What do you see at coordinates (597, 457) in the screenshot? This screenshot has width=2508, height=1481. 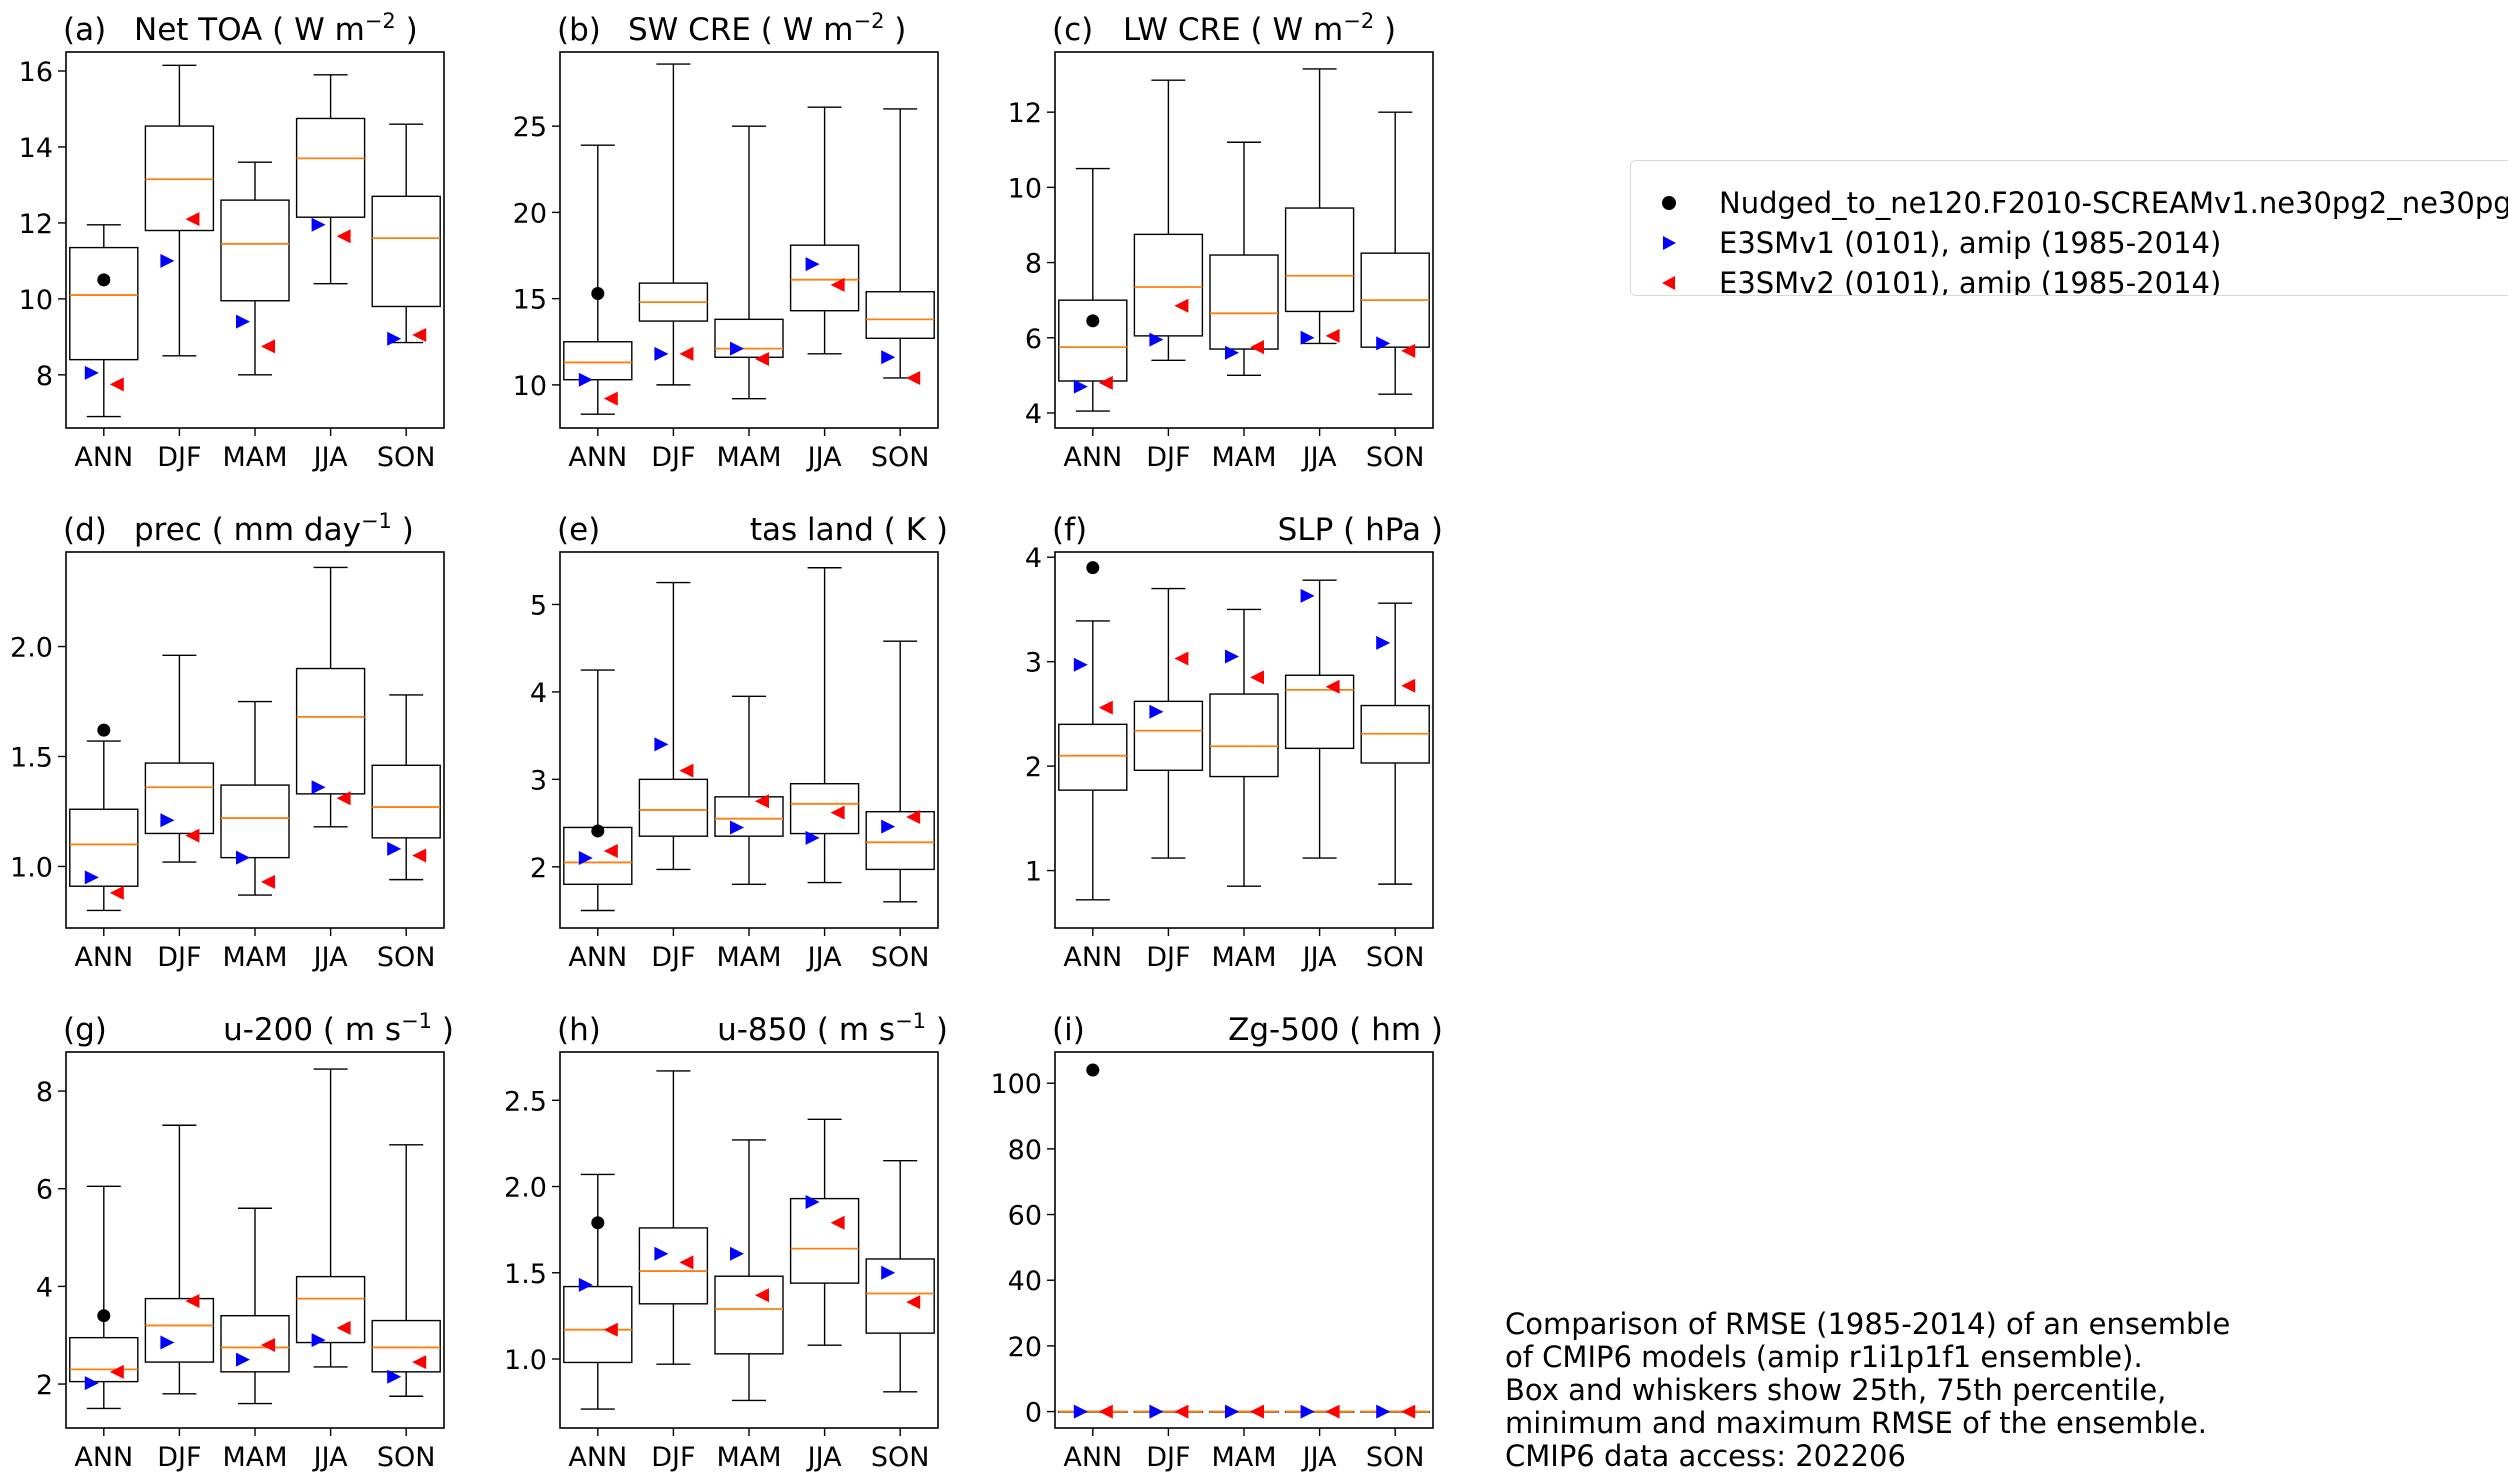 I see `x-tick-label: ANN` at bounding box center [597, 457].